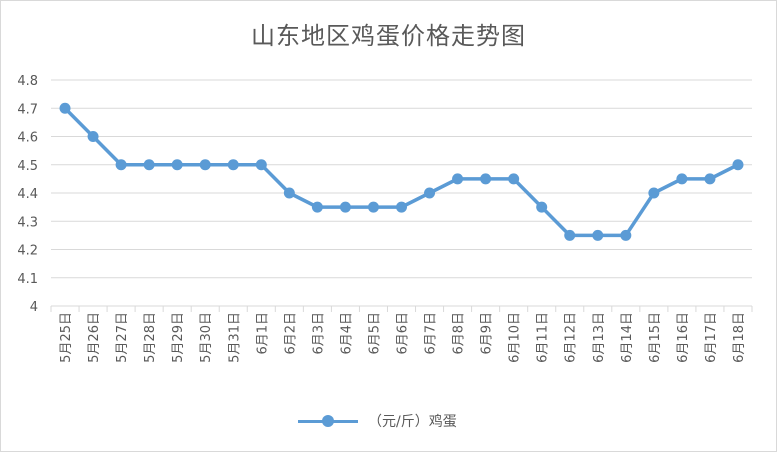  What do you see at coordinates (290, 333) in the screenshot?
I see `x-tick-label: 6月2日` at bounding box center [290, 333].